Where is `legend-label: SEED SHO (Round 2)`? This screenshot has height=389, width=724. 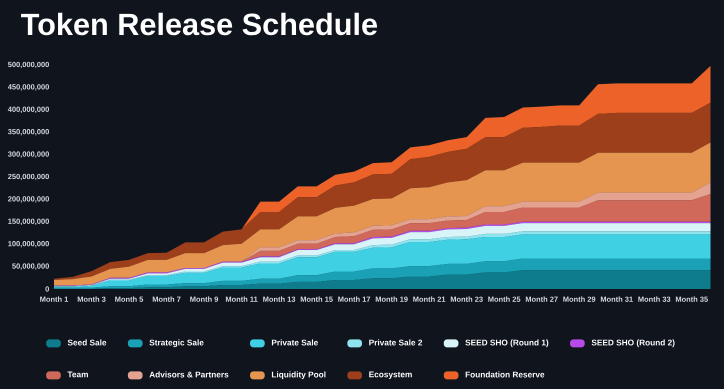
legend-label: SEED SHO (Round 2) is located at coordinates (633, 343).